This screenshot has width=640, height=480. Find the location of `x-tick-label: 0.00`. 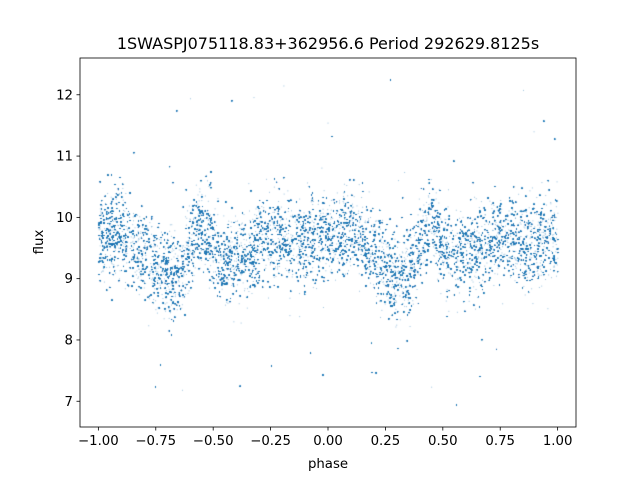

x-tick-label: 0.00 is located at coordinates (328, 441).